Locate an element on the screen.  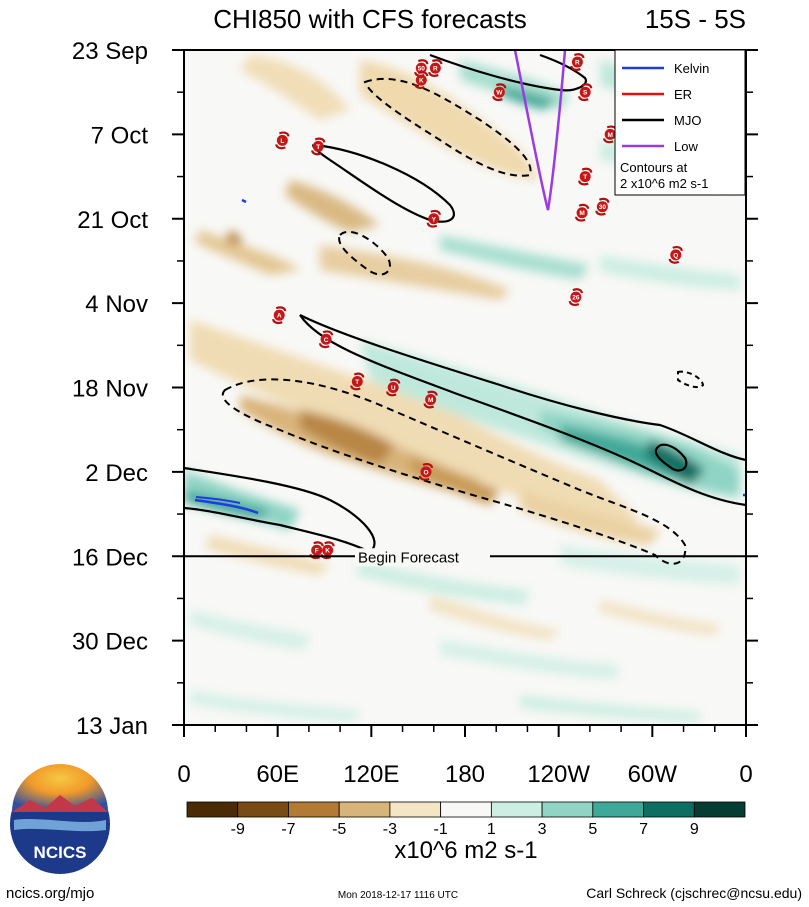
storm-marker: L is located at coordinates (282, 140).